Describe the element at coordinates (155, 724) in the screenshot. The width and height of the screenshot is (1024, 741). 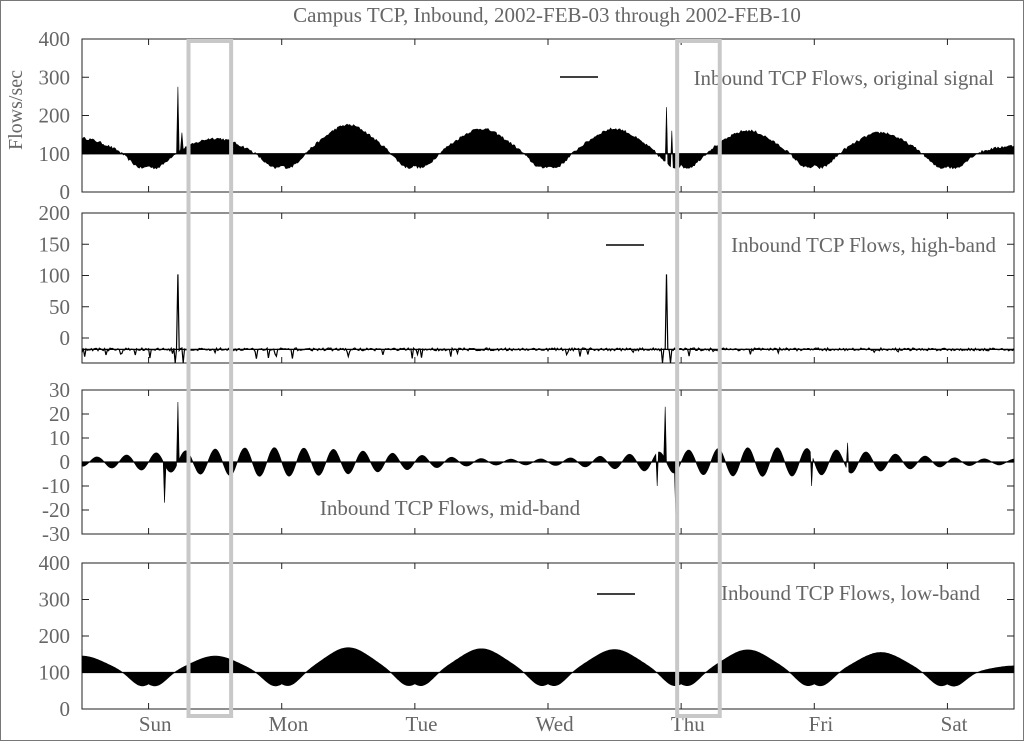
I see `x-tick-label: Sun` at that location.